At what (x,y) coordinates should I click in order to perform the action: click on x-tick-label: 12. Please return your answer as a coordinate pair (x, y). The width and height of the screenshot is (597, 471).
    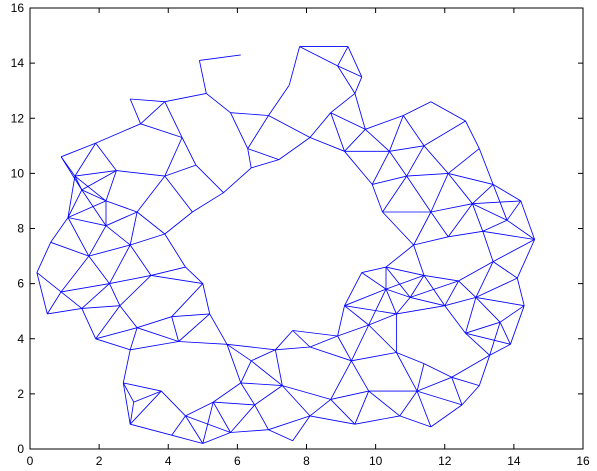
    Looking at the image, I should click on (445, 461).